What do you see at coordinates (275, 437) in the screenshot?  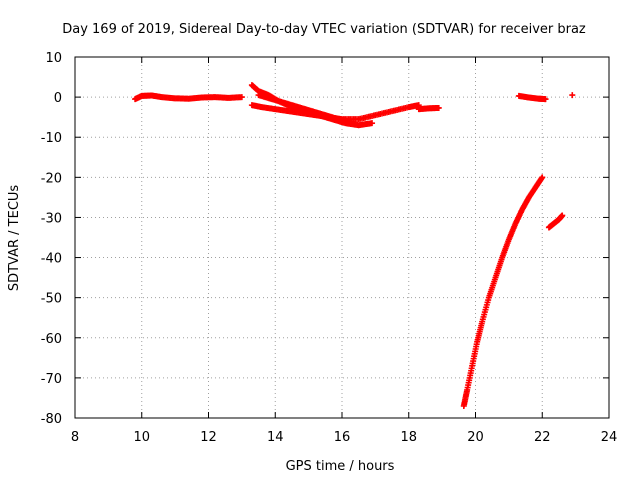 I see `x-tick-label: 14` at bounding box center [275, 437].